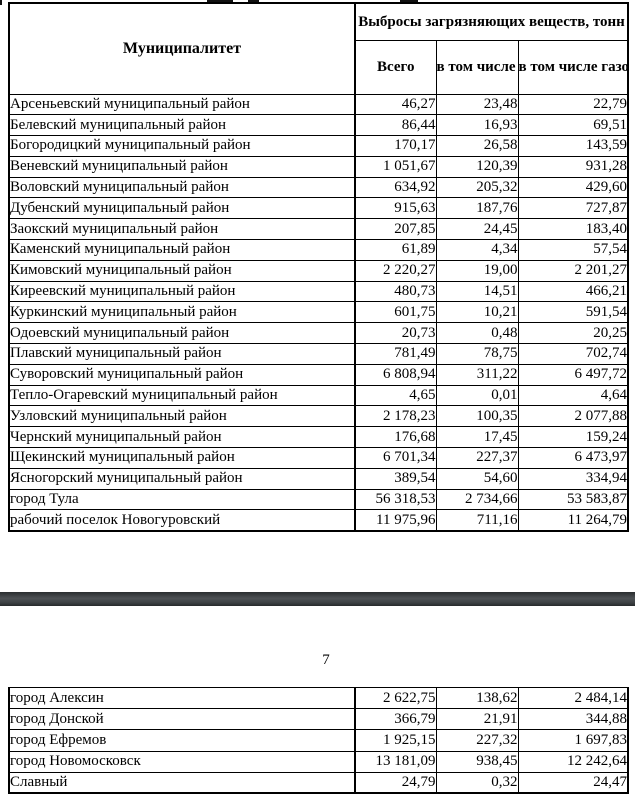  What do you see at coordinates (573, 291) in the screenshot?
I see `gaseous-value-cell: 466,21` at bounding box center [573, 291].